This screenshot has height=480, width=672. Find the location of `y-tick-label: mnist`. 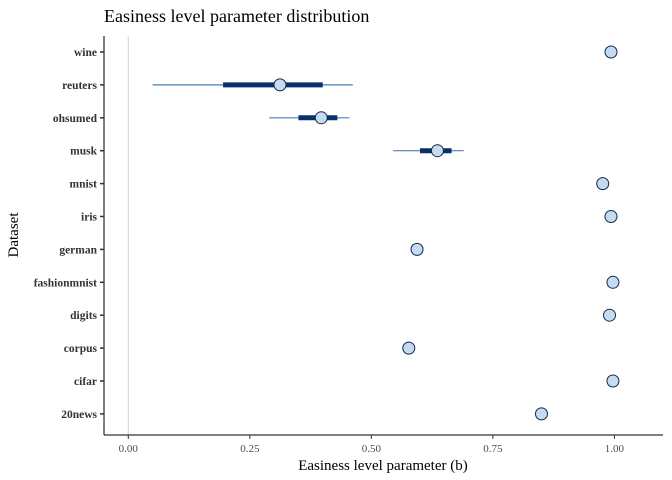

y-tick-label: mnist is located at coordinates (84, 185).